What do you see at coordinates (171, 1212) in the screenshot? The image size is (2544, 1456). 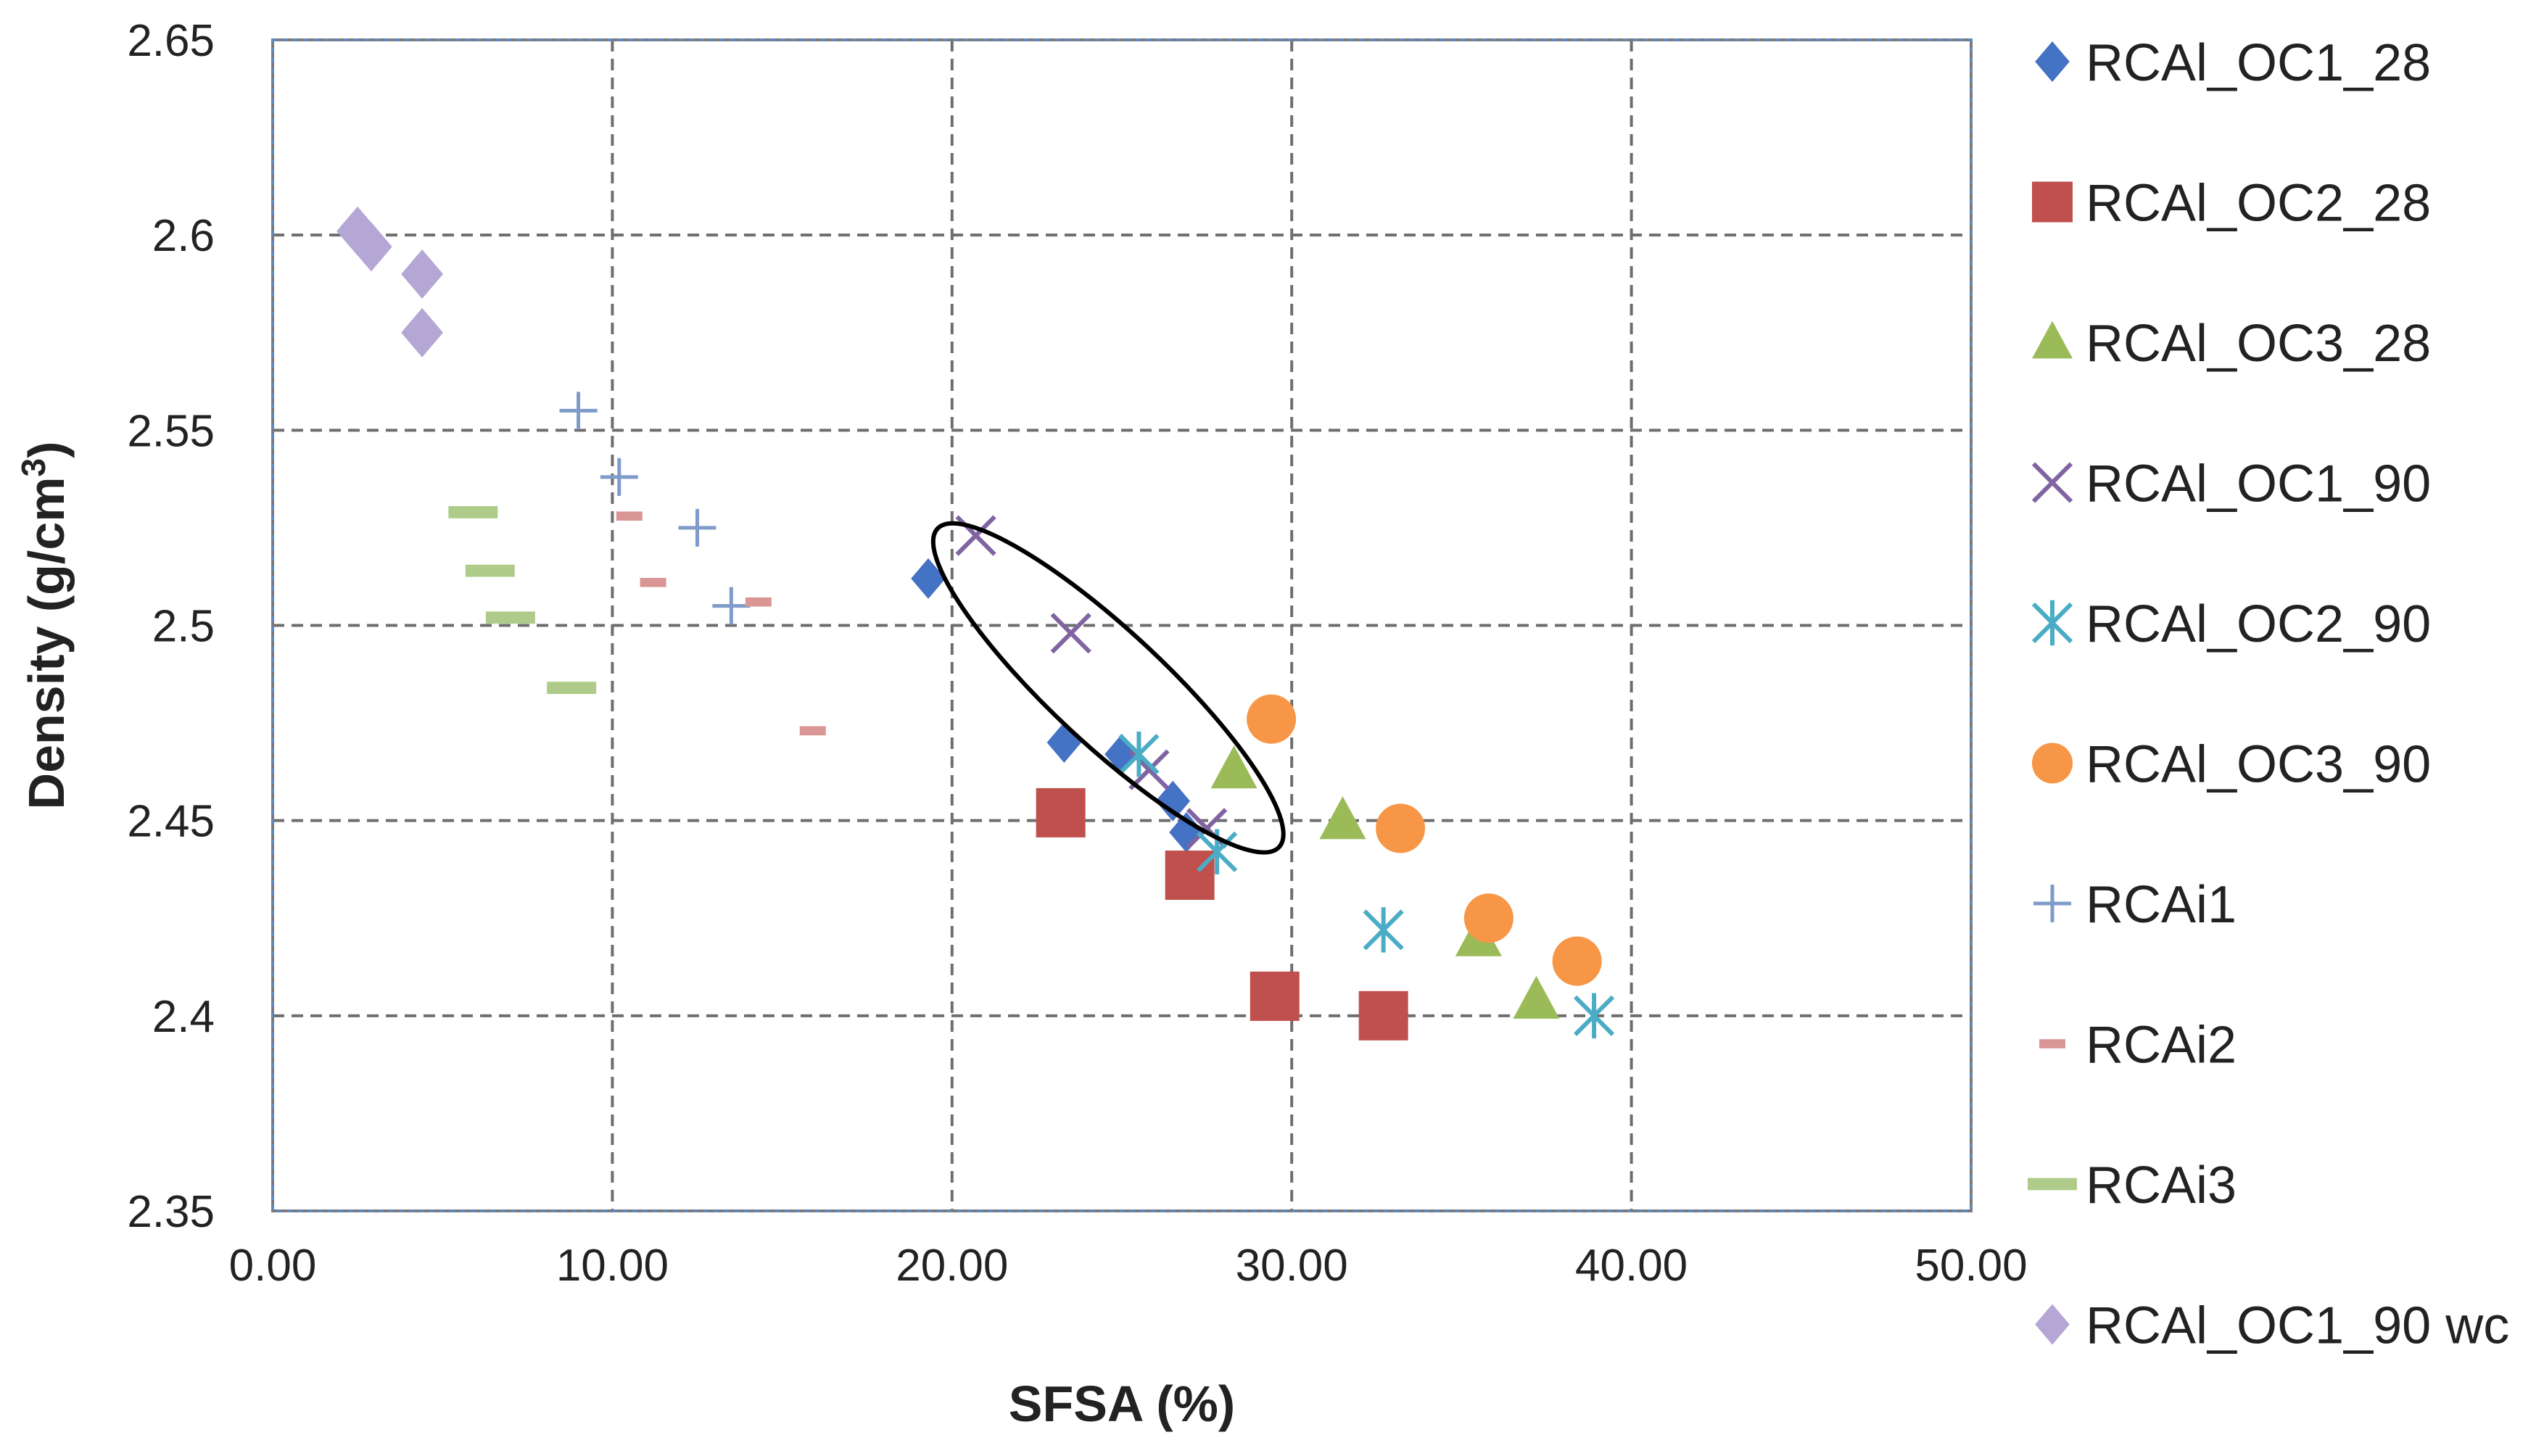 I see `y-tick-label: 2.35` at bounding box center [171, 1212].